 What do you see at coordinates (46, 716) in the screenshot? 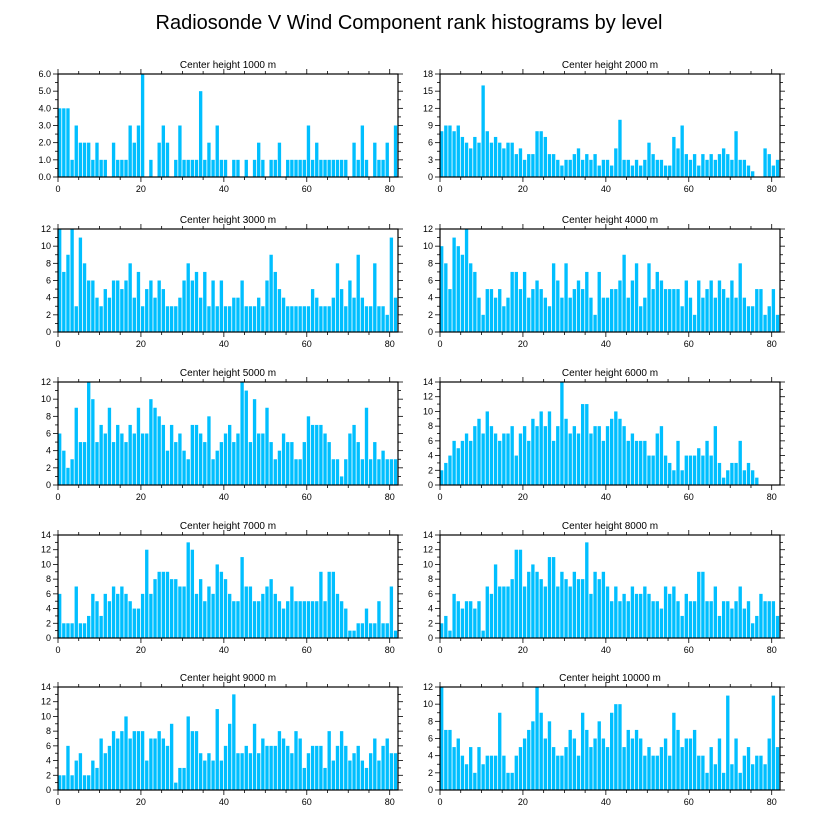
I see `y-tick-label: 10` at bounding box center [46, 716].